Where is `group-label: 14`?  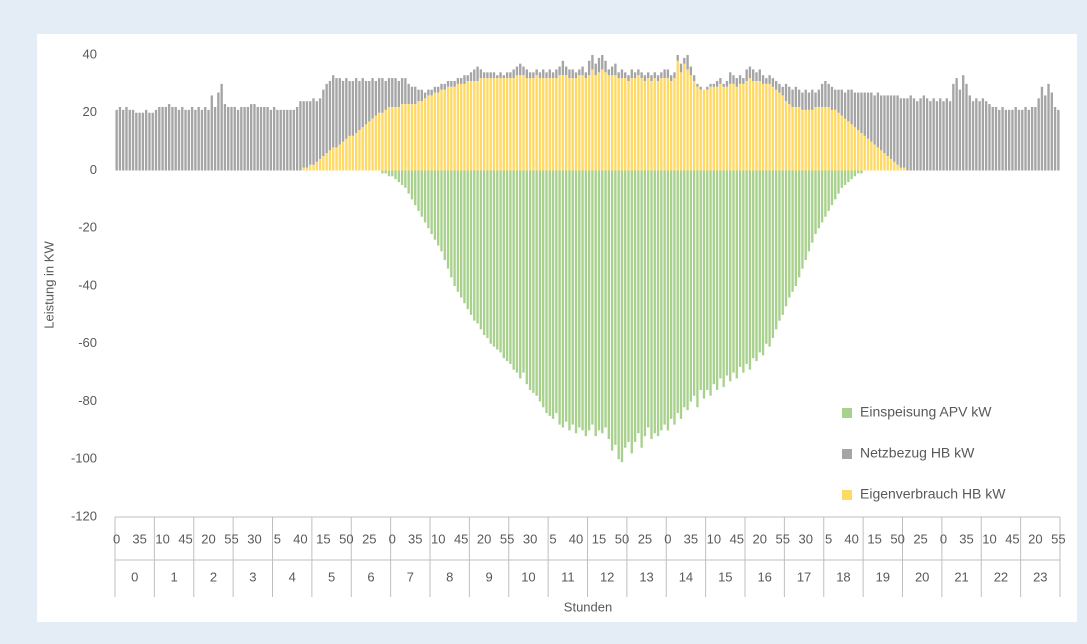 group-label: 14 is located at coordinates (686, 576).